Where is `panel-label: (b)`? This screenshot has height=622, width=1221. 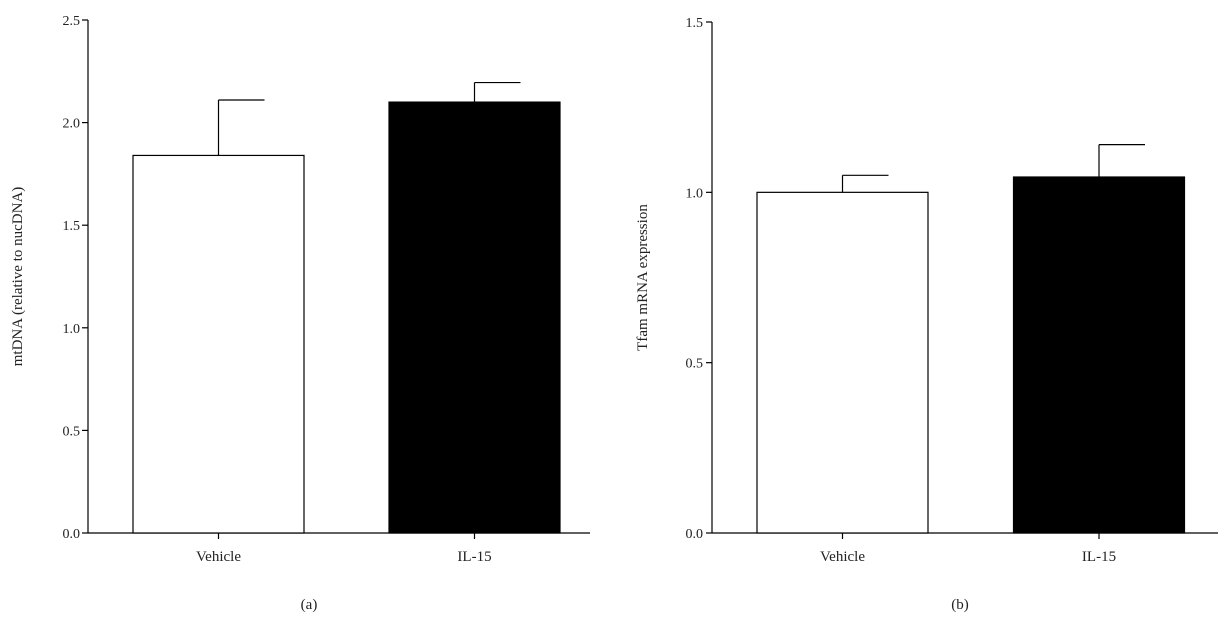 panel-label: (b) is located at coordinates (960, 605).